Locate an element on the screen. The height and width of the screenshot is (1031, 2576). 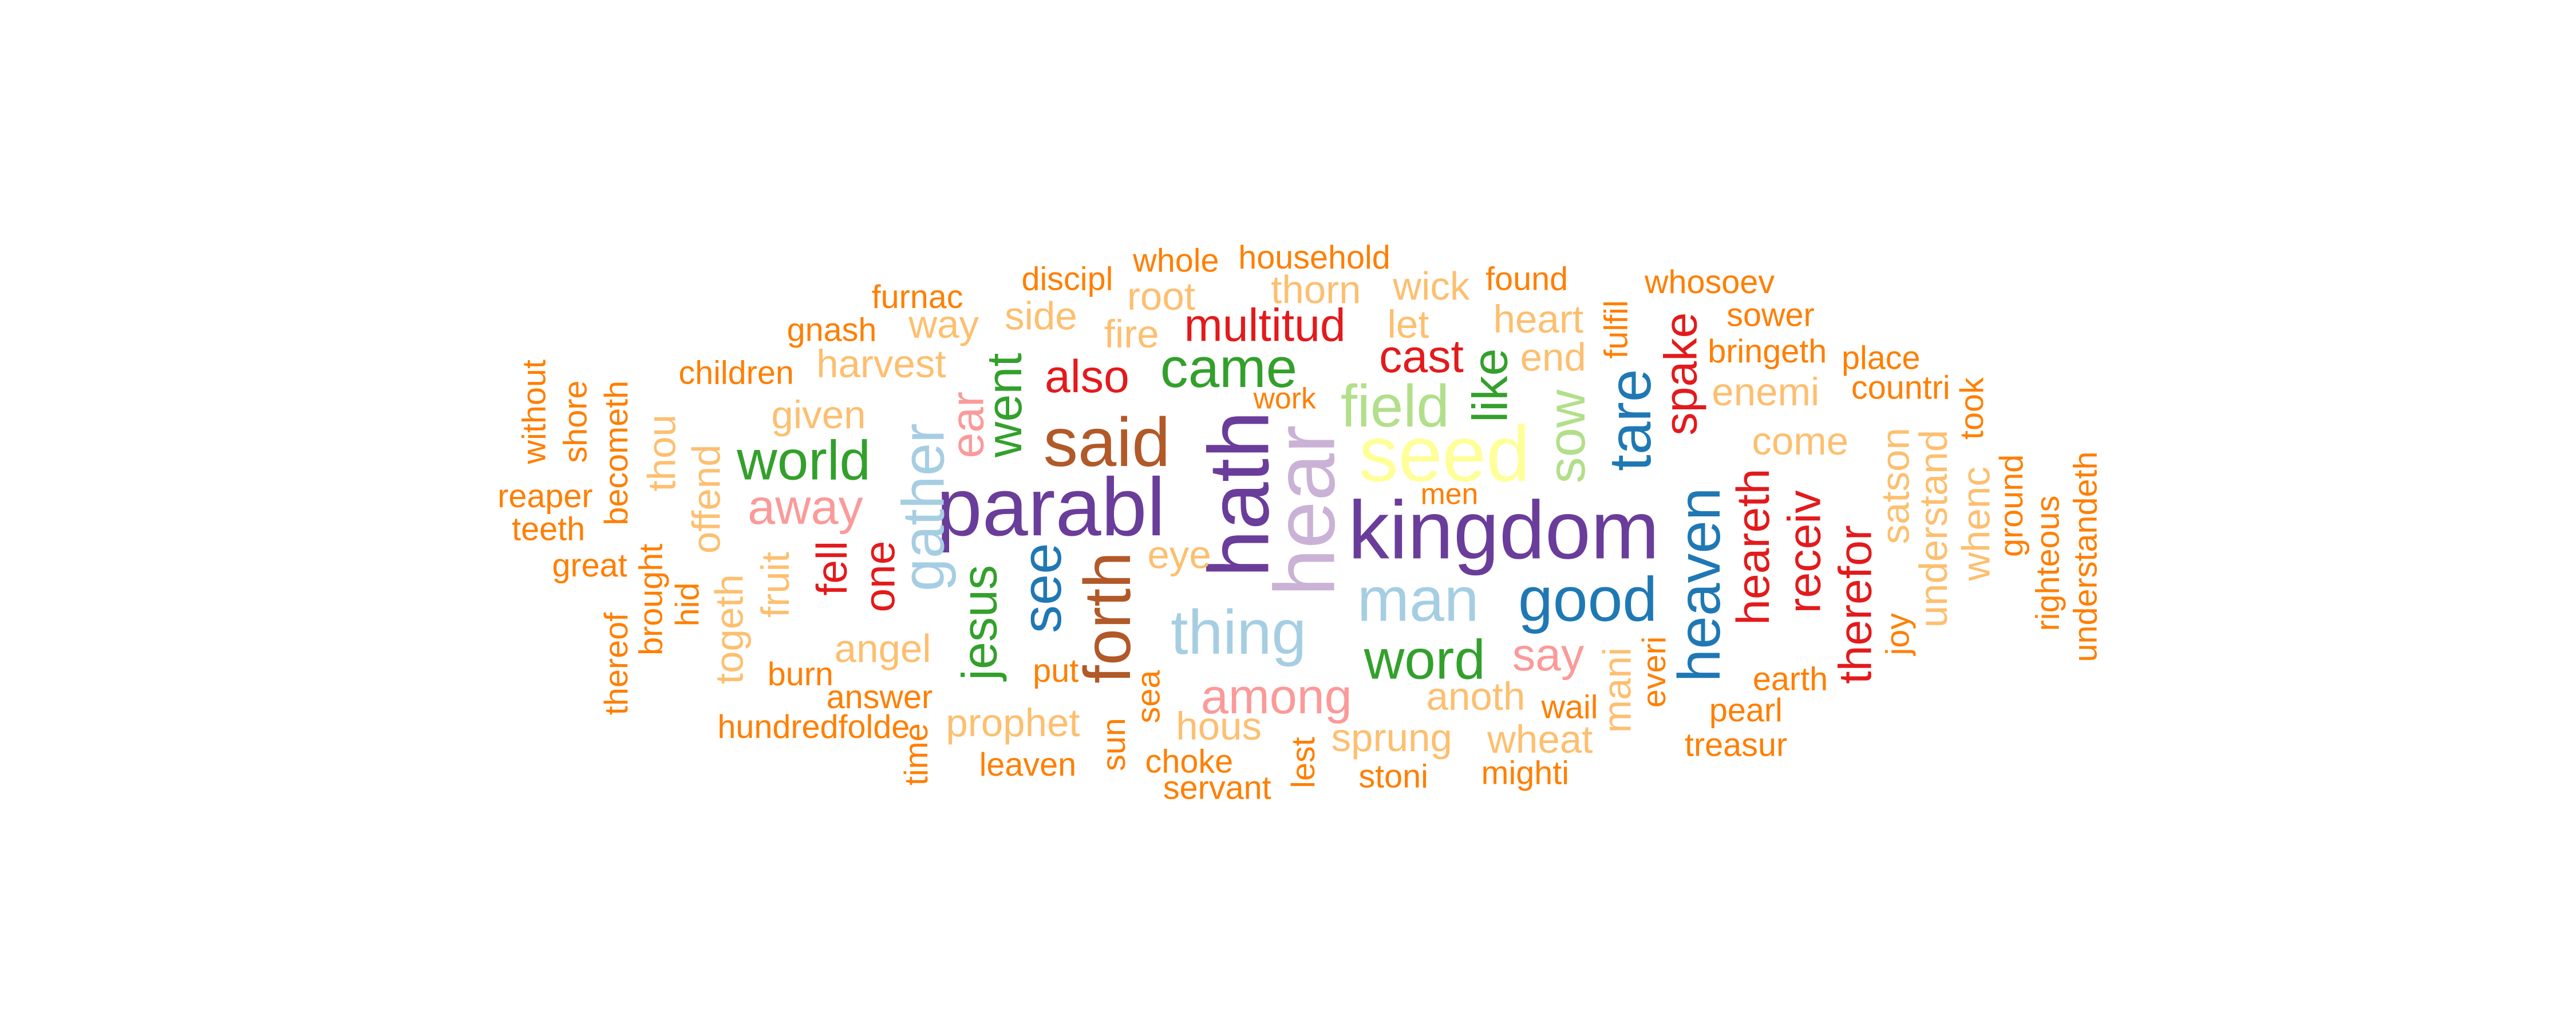
word-away: away is located at coordinates (805, 509).